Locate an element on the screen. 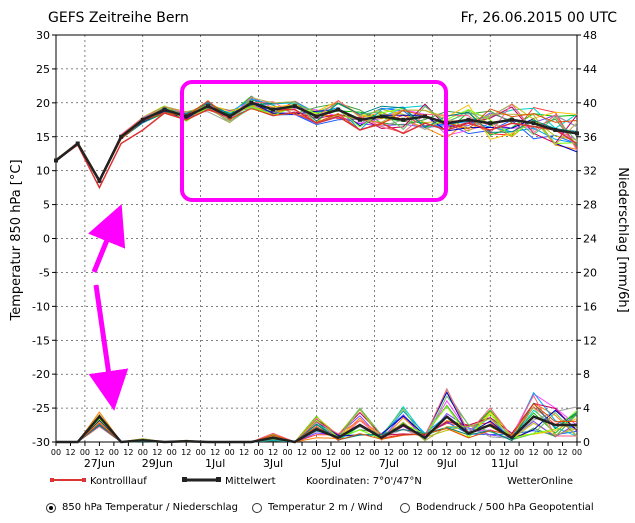 This screenshot has width=635, height=523. legend-control-marker is located at coordinates (52, 480).